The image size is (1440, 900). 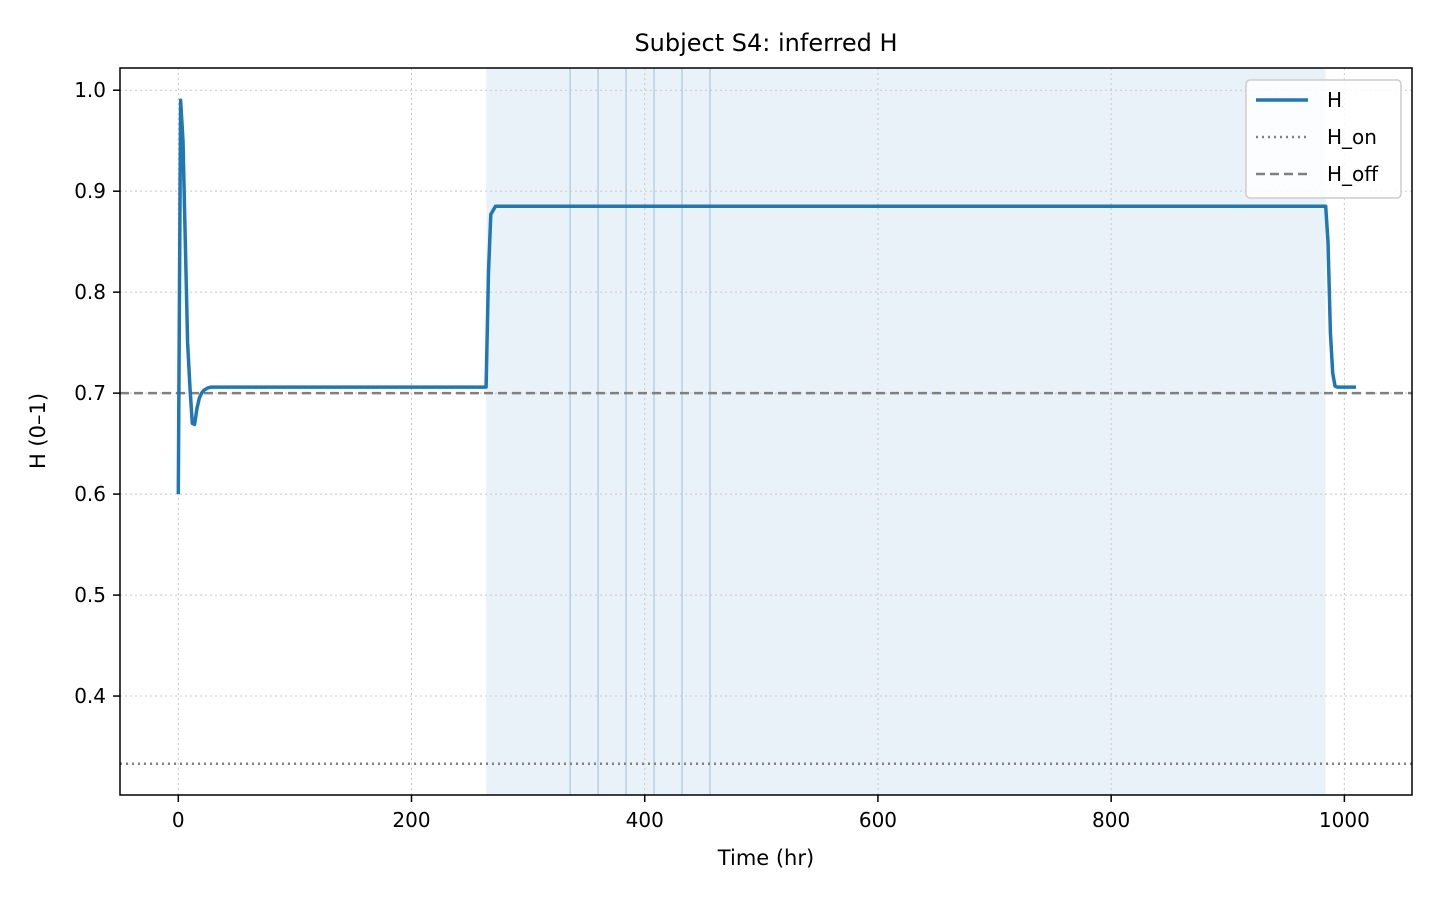 I want to click on x-tick-label-0: 0, so click(x=178, y=820).